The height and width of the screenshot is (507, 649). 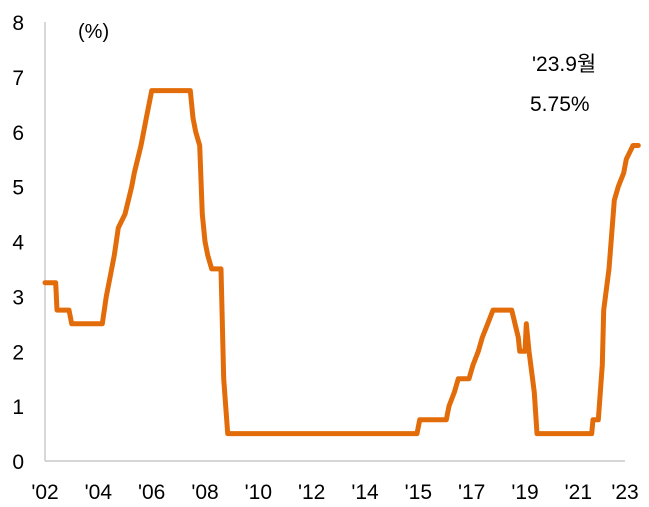 What do you see at coordinates (524, 492) in the screenshot?
I see `x-tick-label: '19` at bounding box center [524, 492].